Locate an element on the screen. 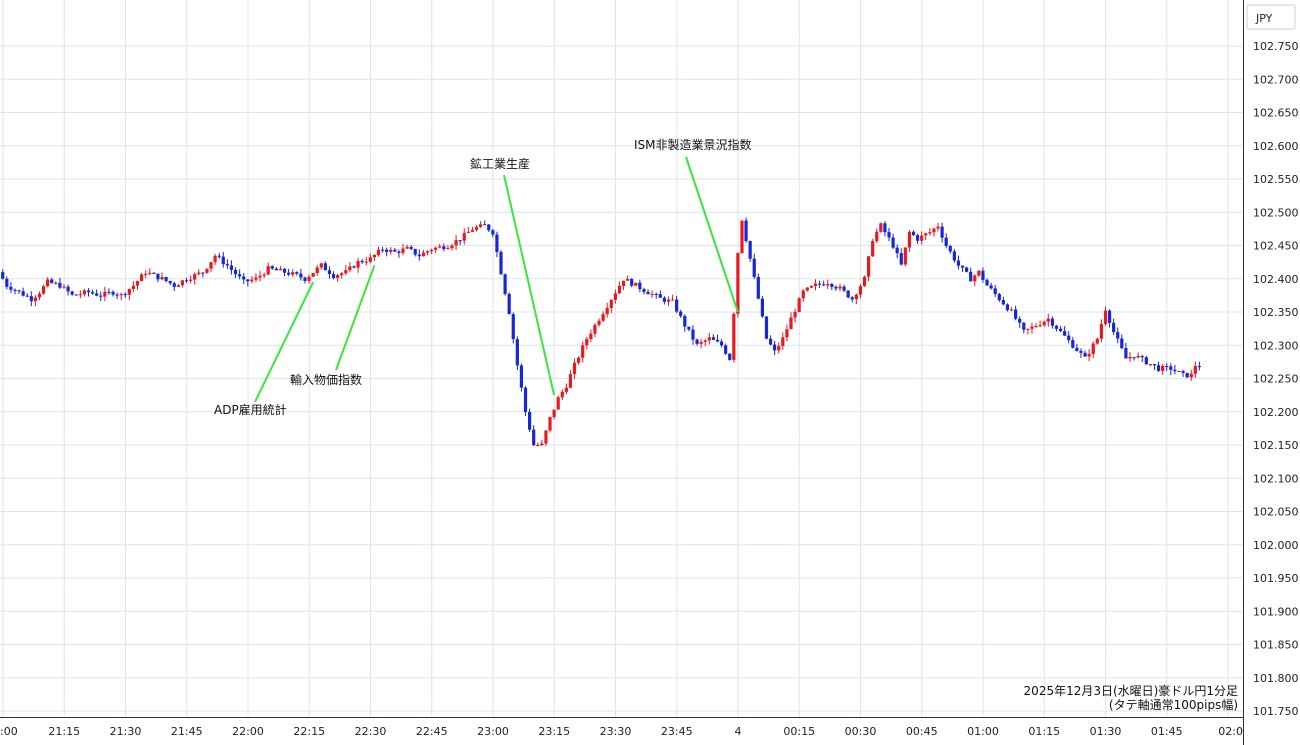  x-tick-label: 22:15 is located at coordinates (309, 731).